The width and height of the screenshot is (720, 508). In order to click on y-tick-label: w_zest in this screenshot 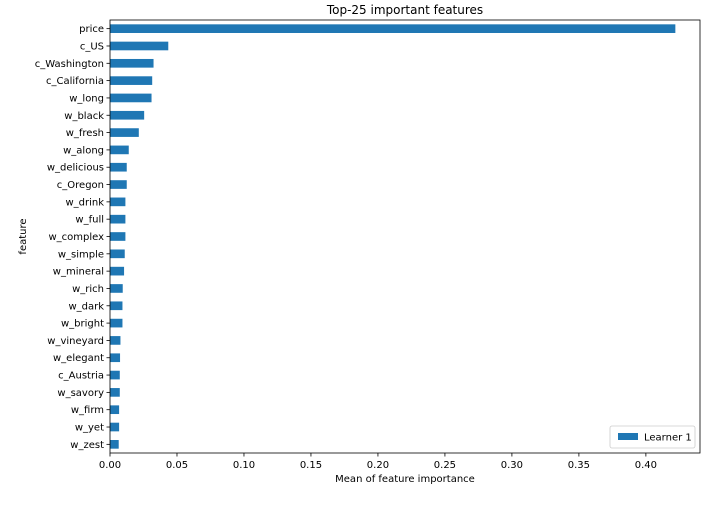, I will do `click(87, 445)`.